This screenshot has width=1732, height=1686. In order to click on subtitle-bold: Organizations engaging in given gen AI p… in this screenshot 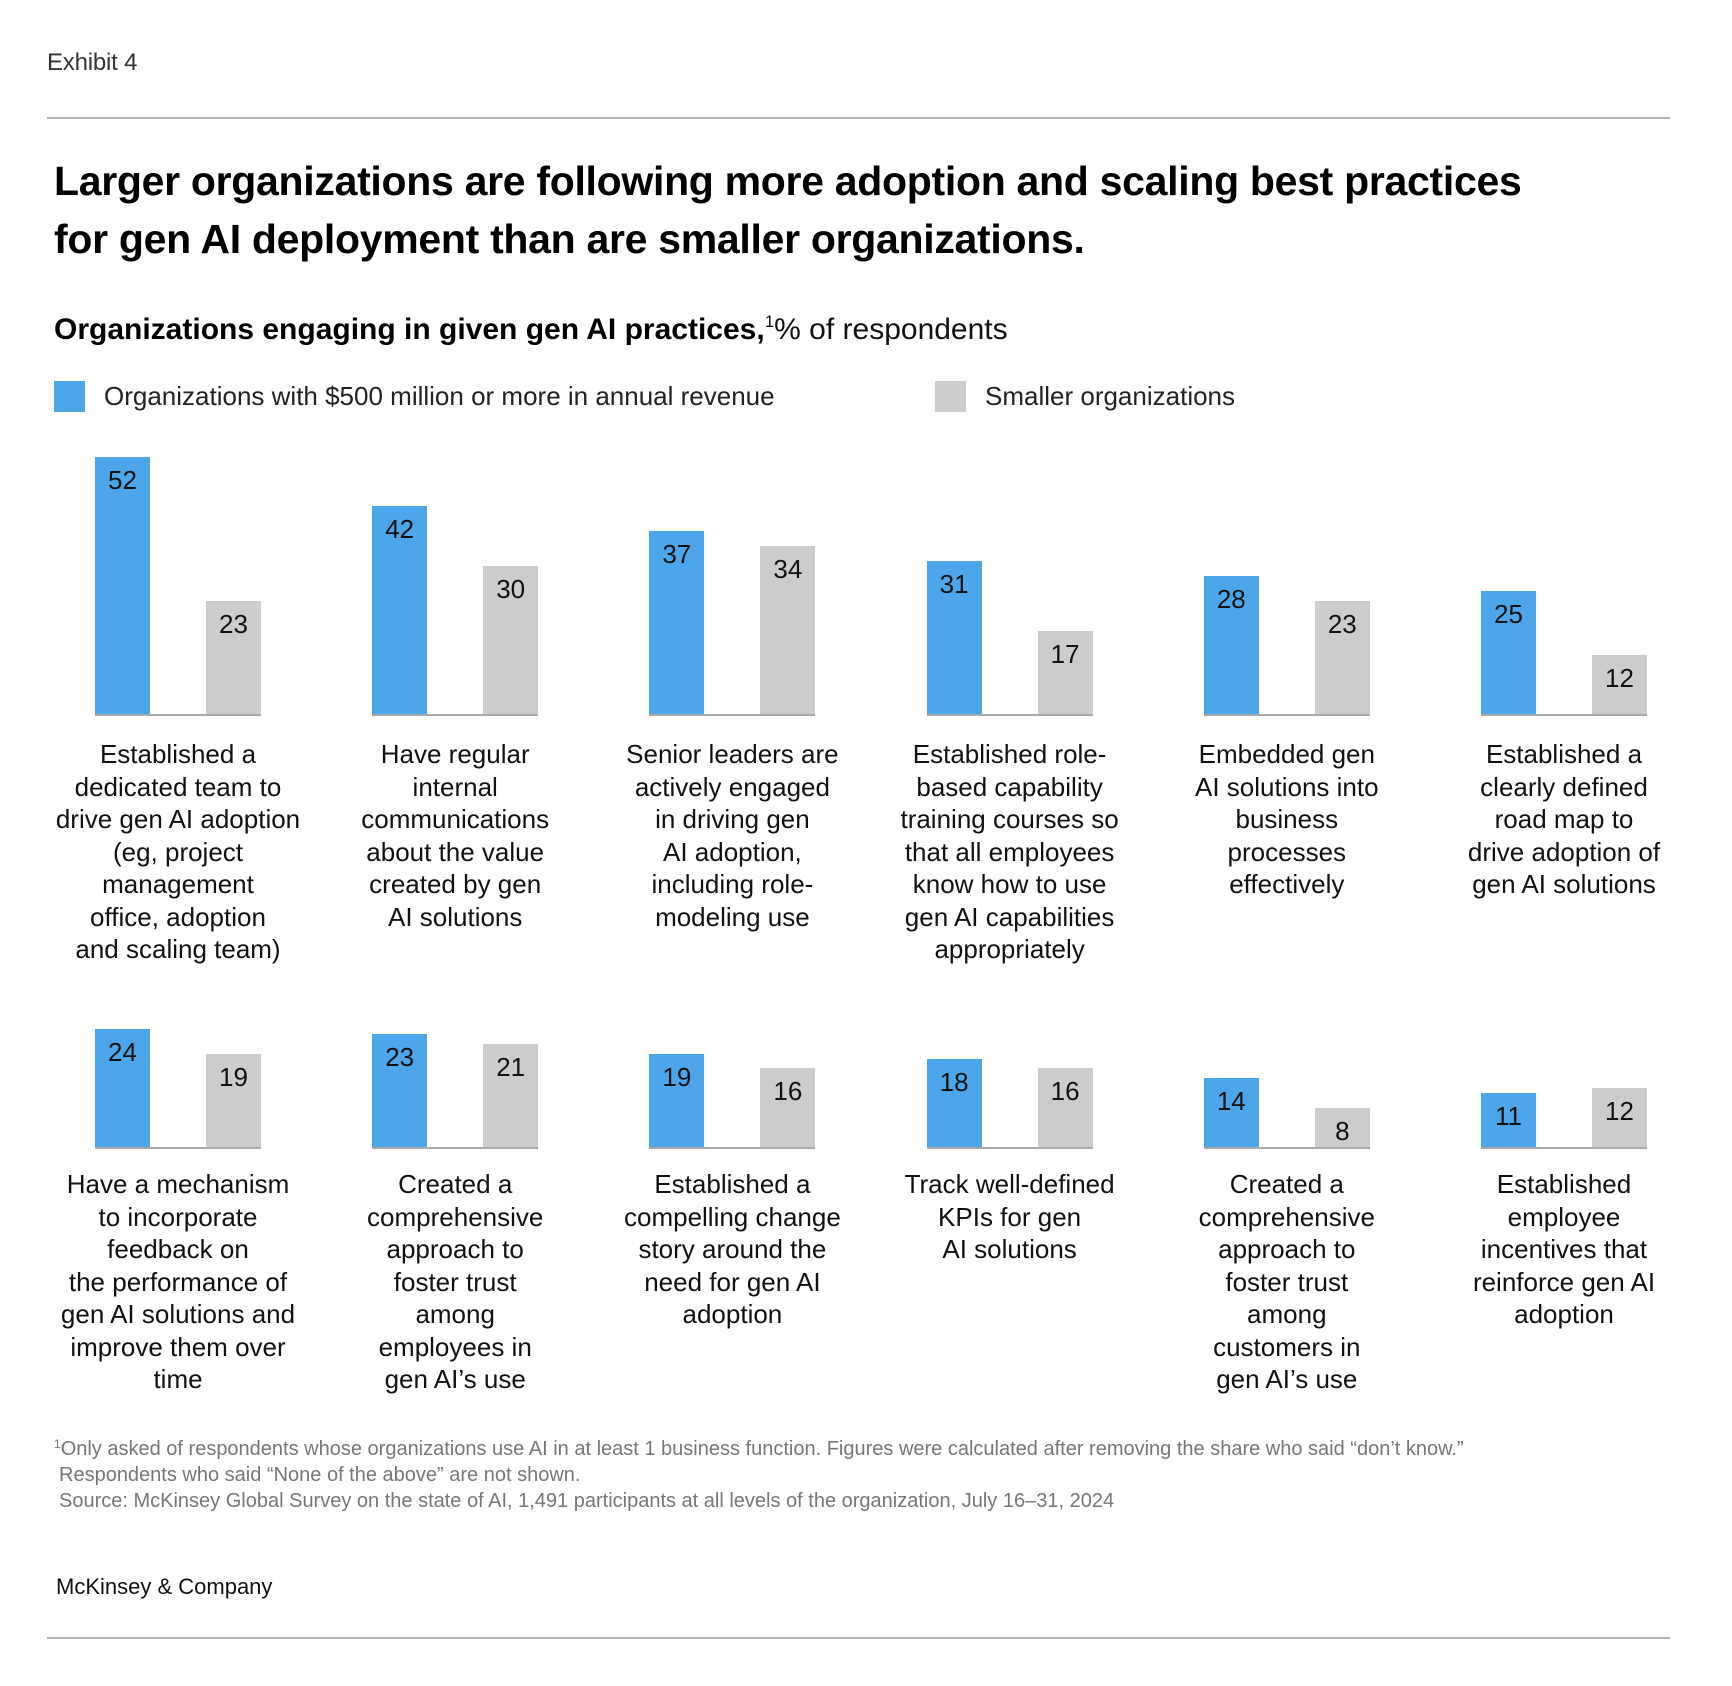, I will do `click(409, 329)`.